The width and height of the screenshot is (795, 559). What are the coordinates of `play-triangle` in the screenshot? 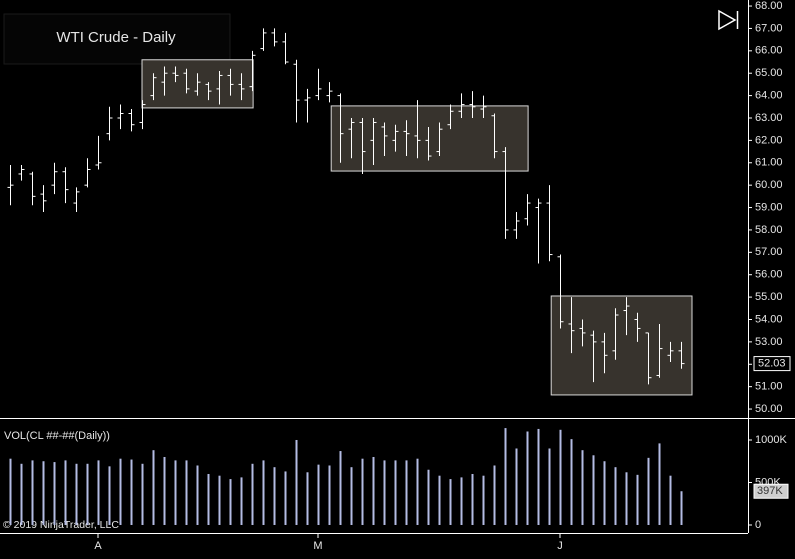 It's located at (727, 20).